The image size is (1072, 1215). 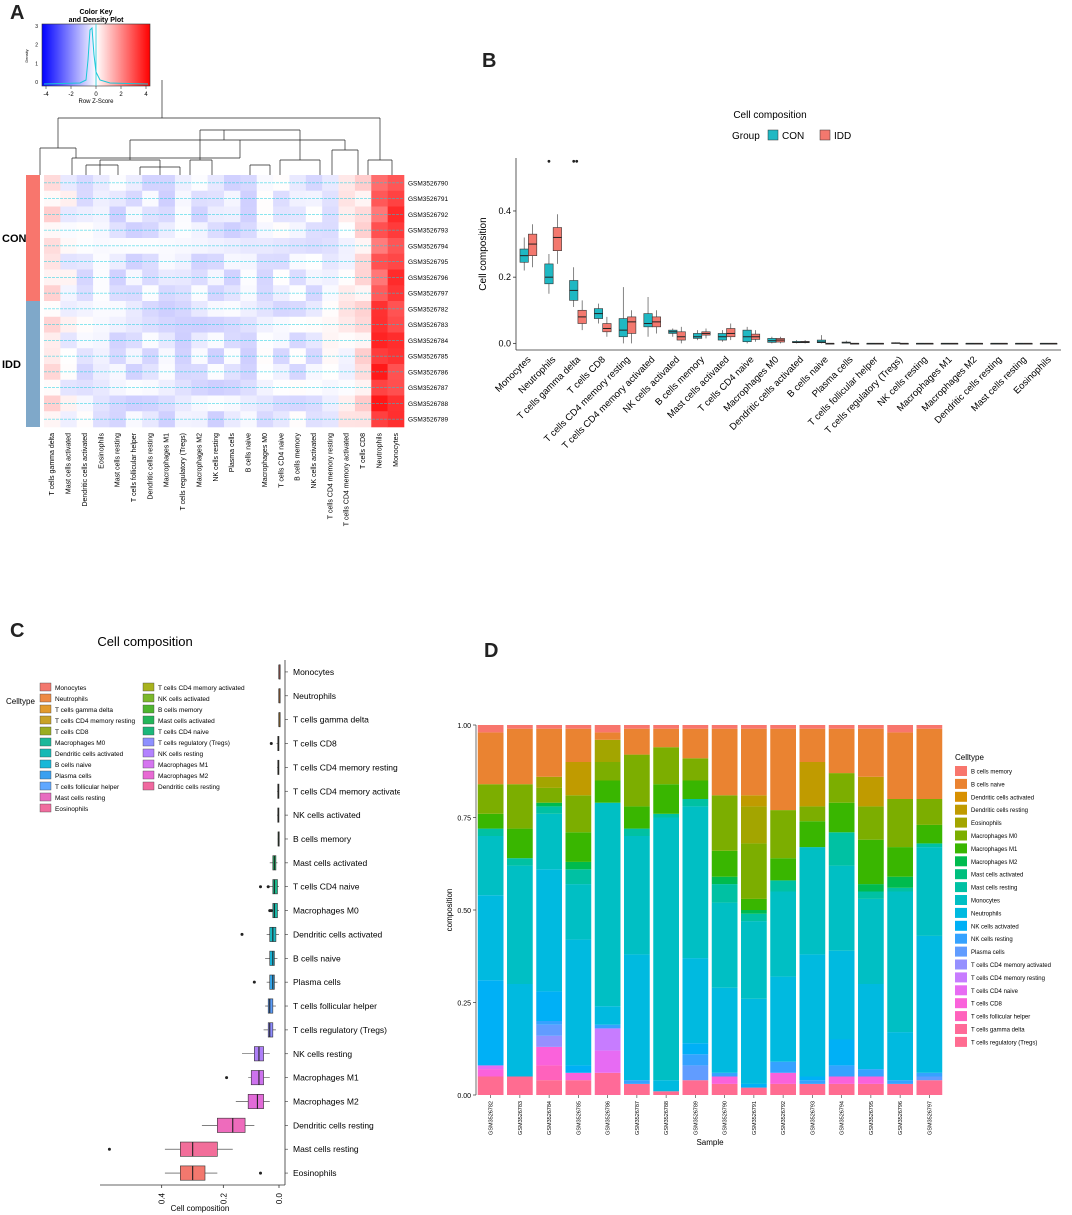 I want to click on y-tick-label: T cells CD4 memory activated, so click(x=346, y=791).